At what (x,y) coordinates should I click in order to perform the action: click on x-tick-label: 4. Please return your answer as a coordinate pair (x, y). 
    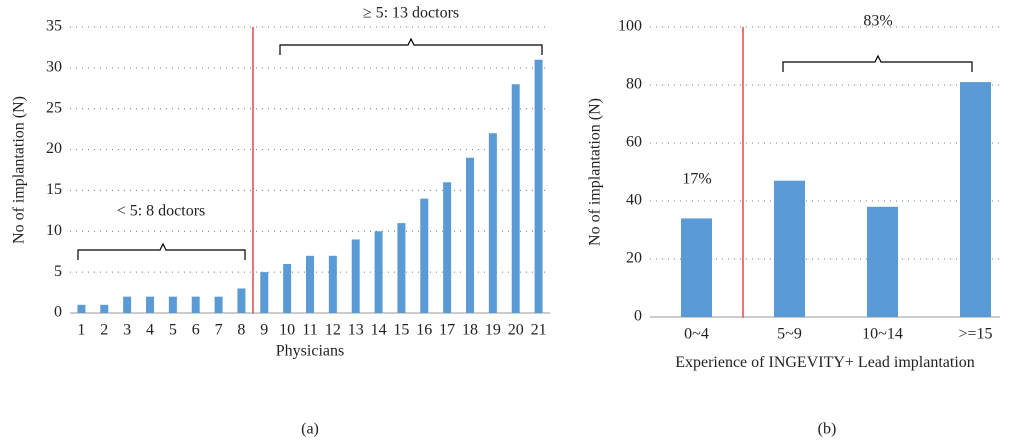
    Looking at the image, I should click on (150, 330).